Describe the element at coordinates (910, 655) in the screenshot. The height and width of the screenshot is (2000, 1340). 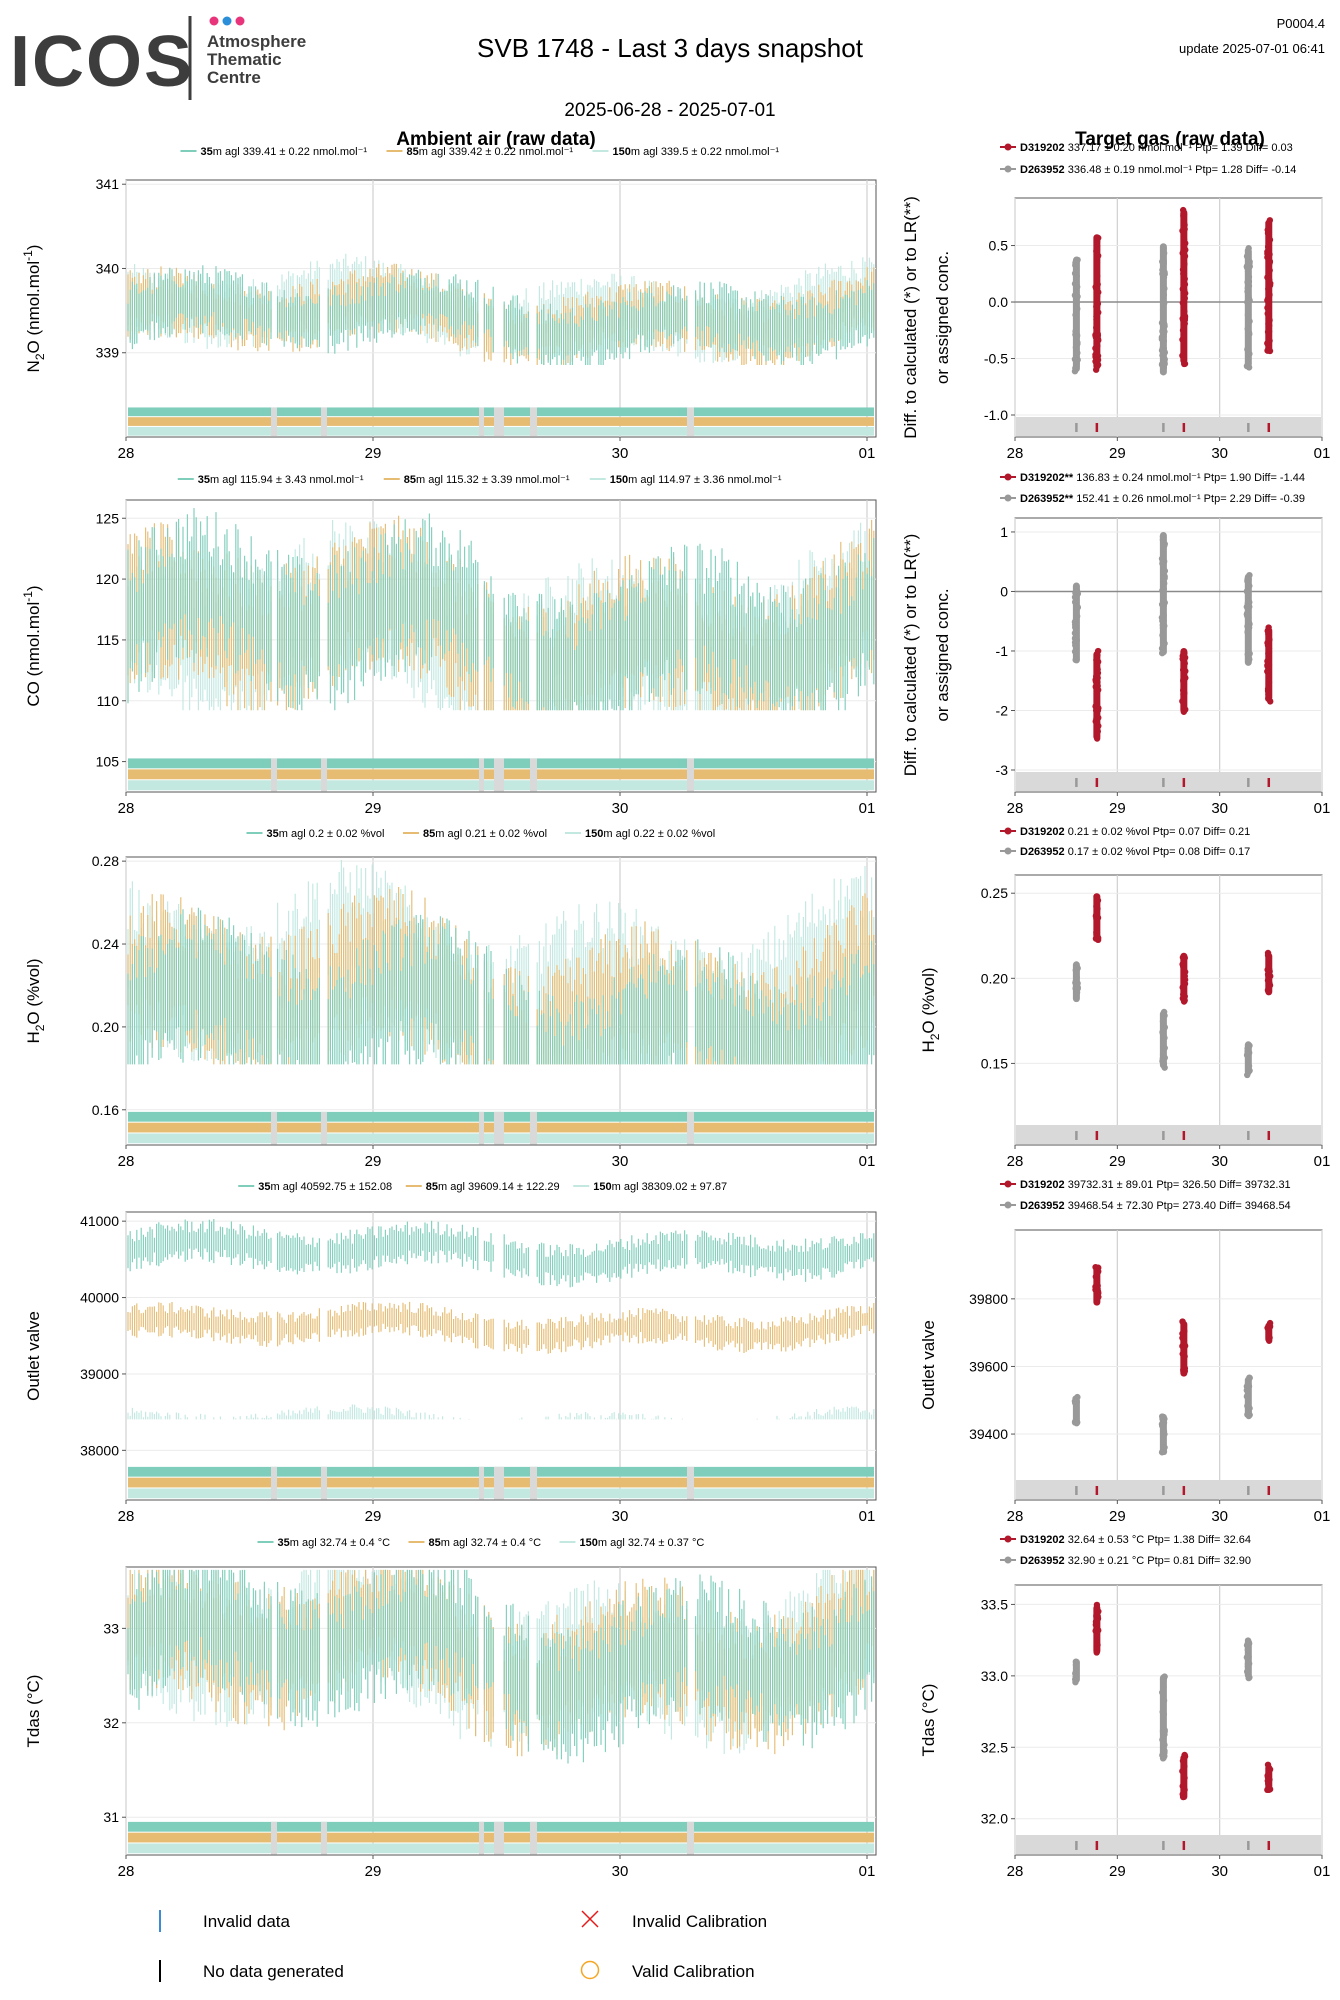
I see `target-co-ylabel-1: Diff. to calculated (*) or to LR(**)` at that location.